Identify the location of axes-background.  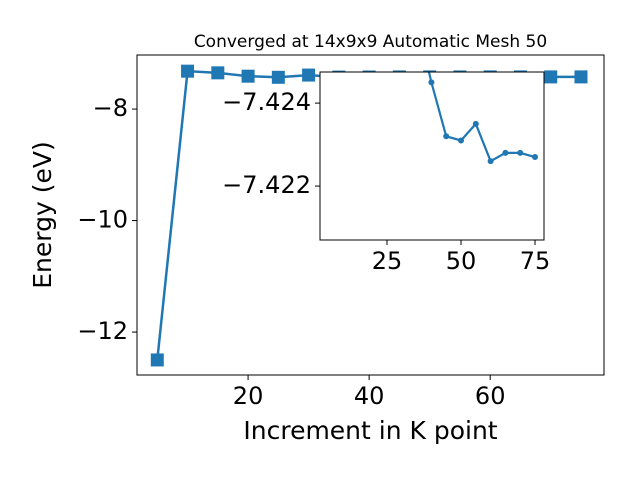
(432, 156).